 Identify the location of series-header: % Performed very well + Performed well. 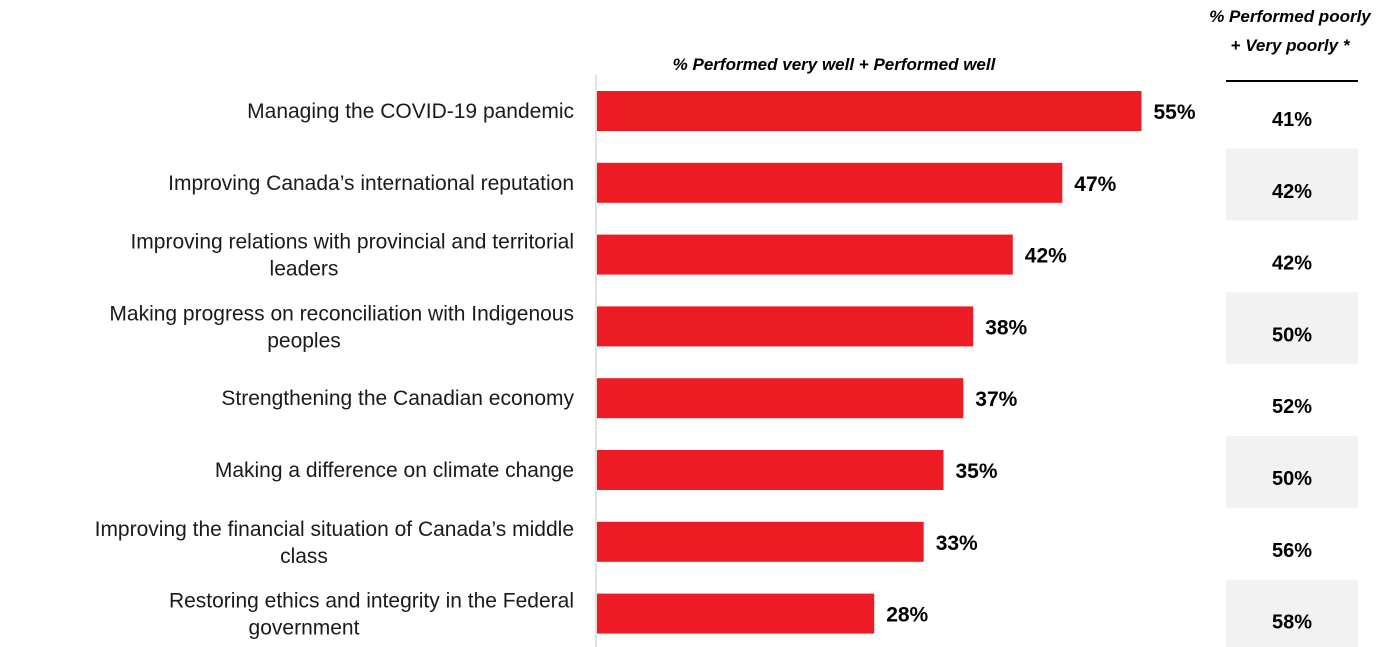
(835, 64).